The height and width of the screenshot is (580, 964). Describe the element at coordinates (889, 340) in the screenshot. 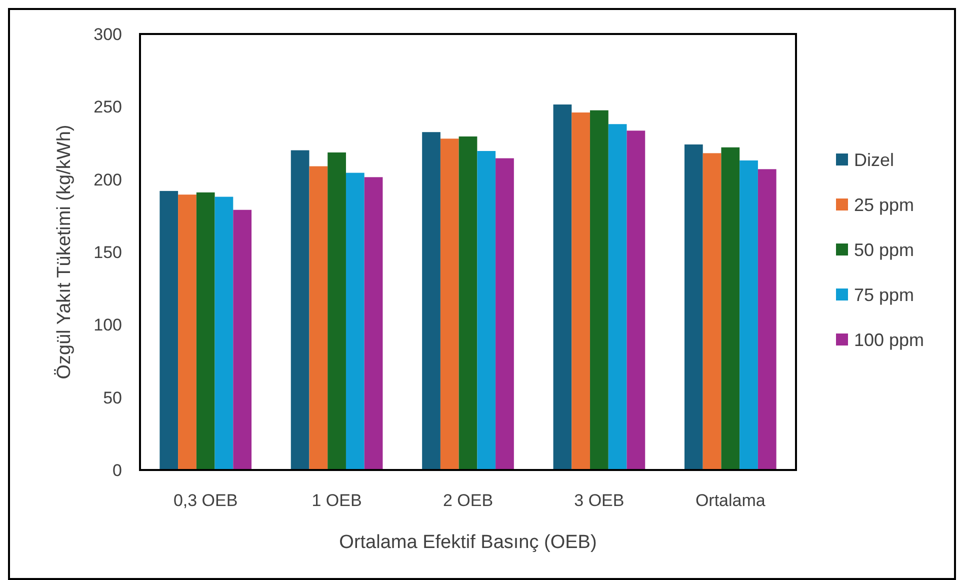

I see `legend-label: 100 ppm` at that location.